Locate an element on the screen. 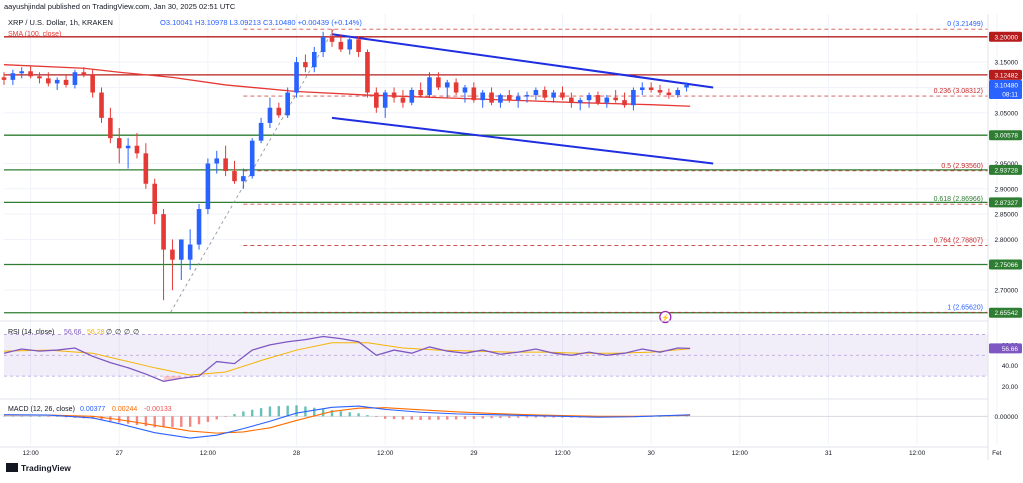  macd-legend: MACD (12, 26, close) is located at coordinates (41, 409).